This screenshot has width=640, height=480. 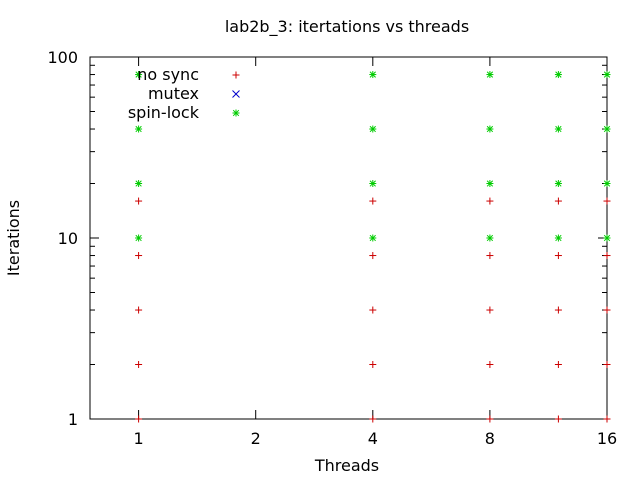 I want to click on y-axis-label: Iterations, so click(x=13, y=238).